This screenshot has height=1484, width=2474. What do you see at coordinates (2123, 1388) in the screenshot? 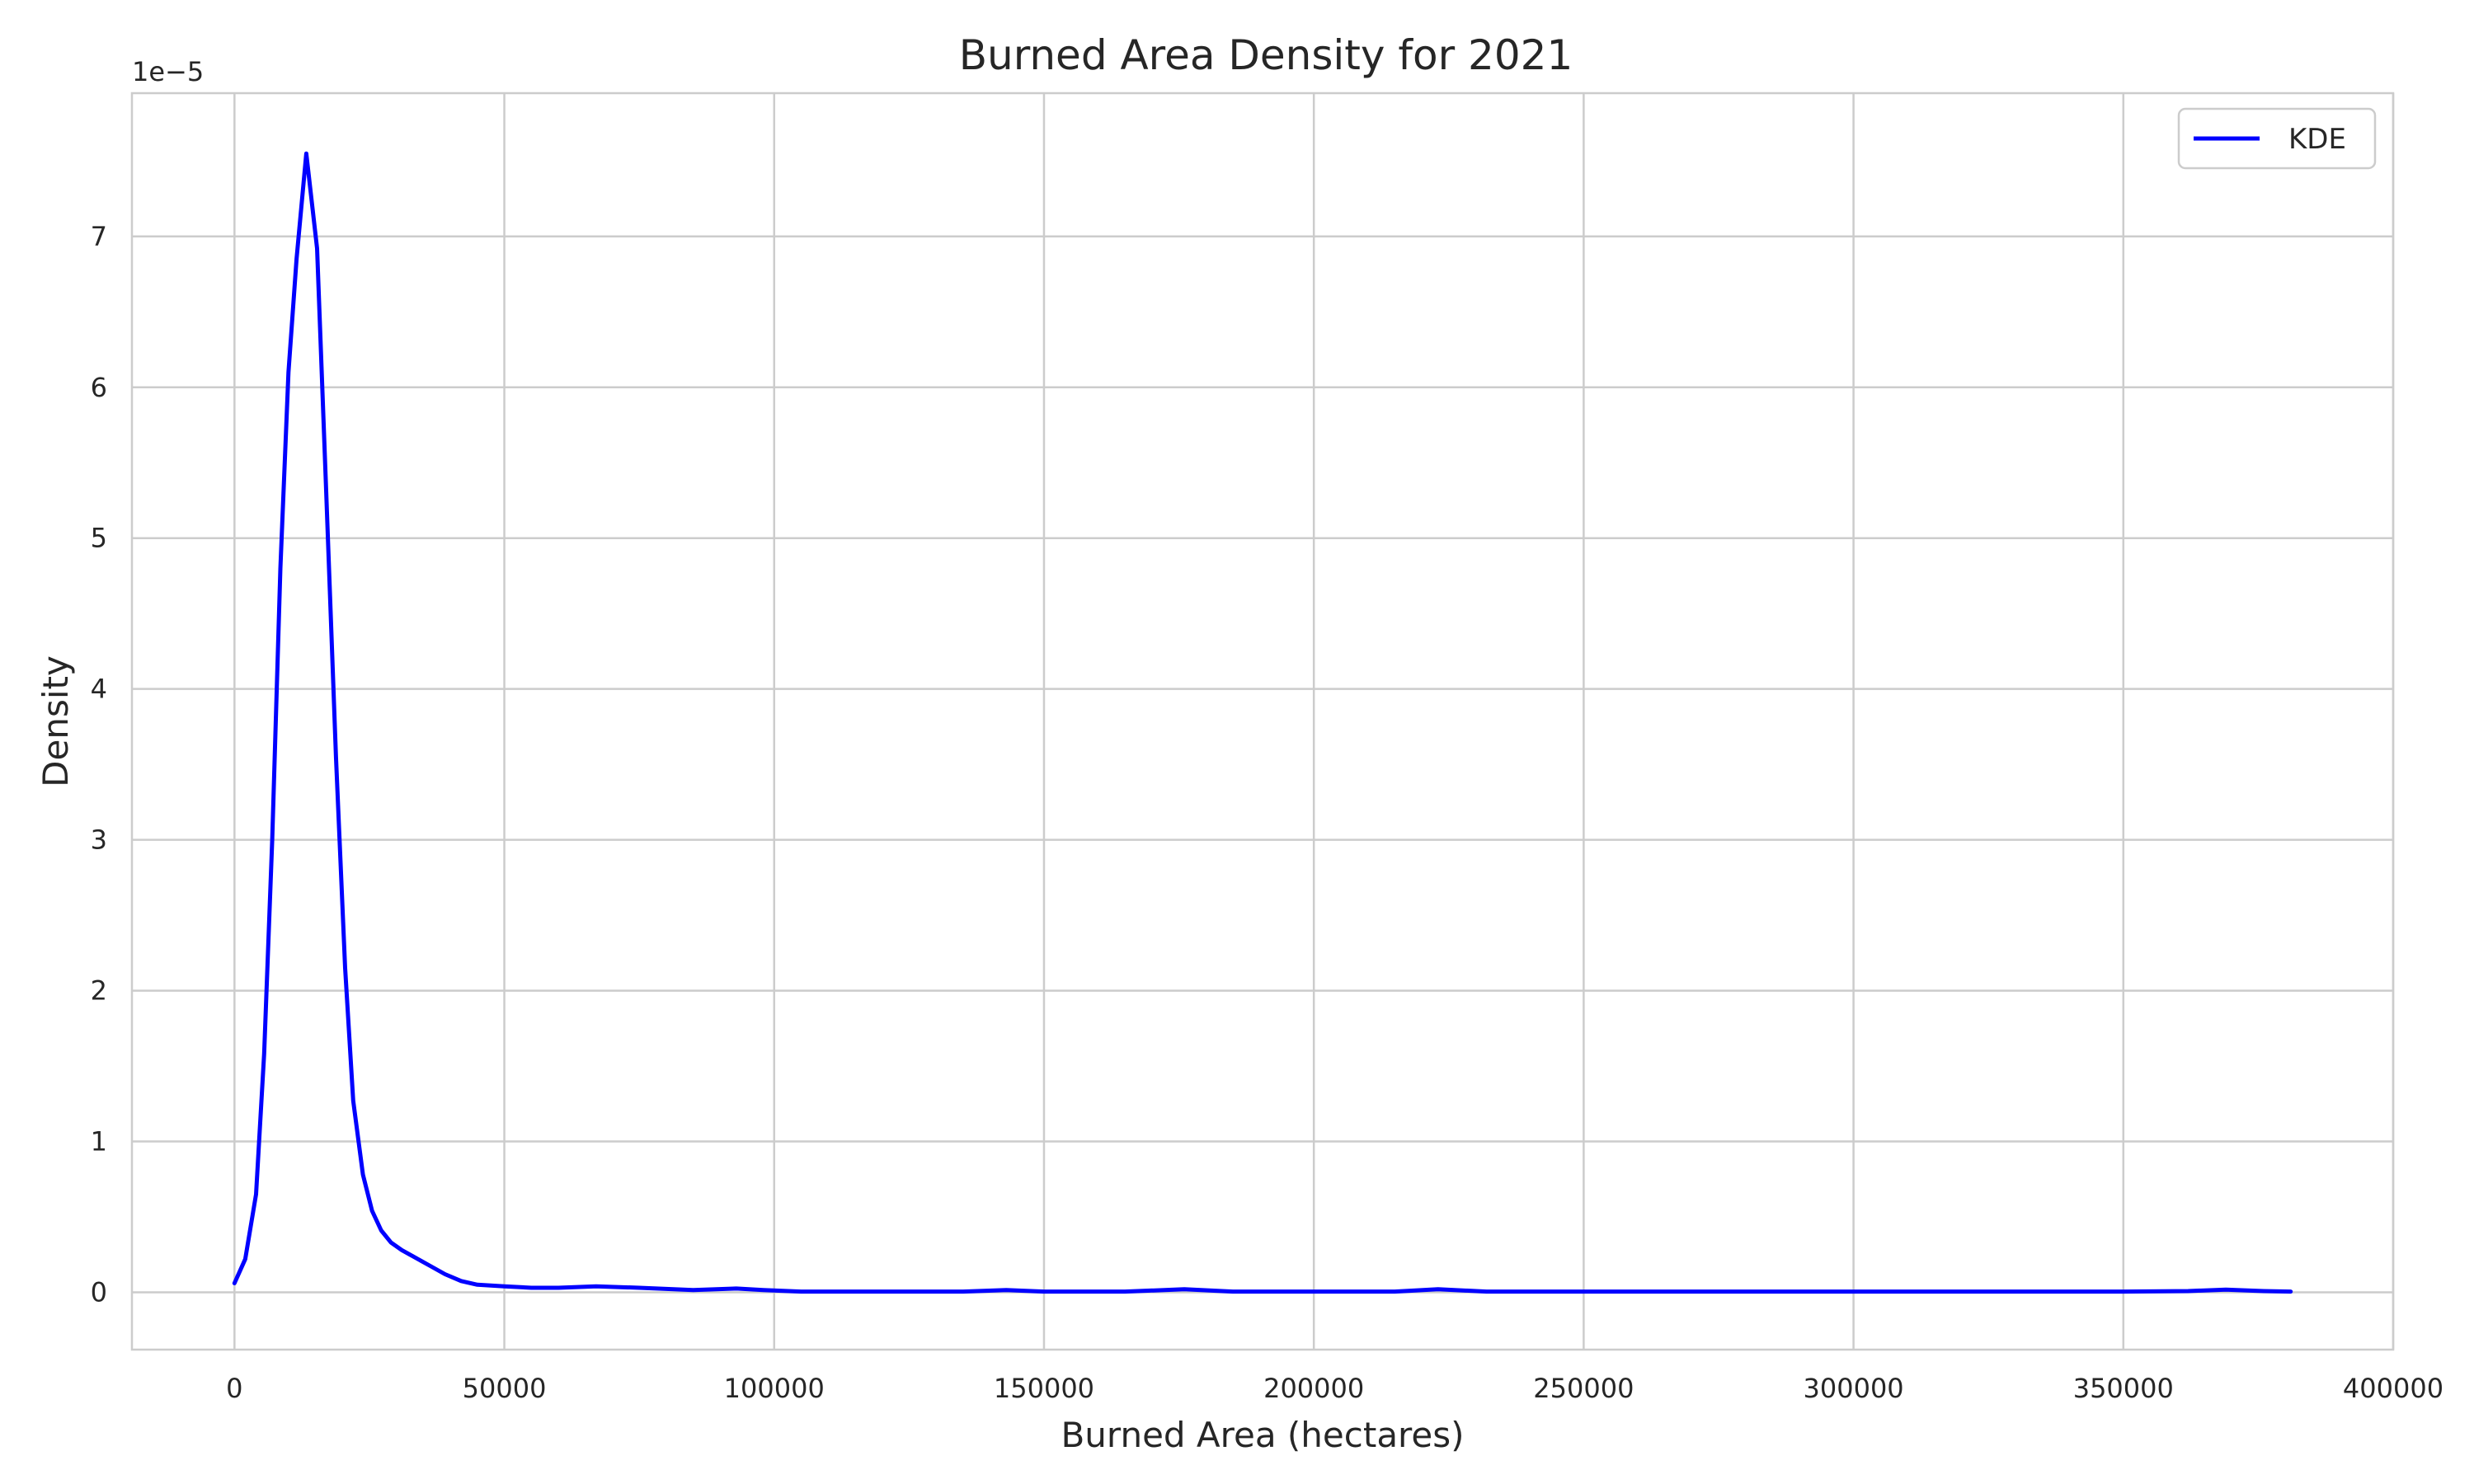
I see `x-tick-label: 350000` at bounding box center [2123, 1388].